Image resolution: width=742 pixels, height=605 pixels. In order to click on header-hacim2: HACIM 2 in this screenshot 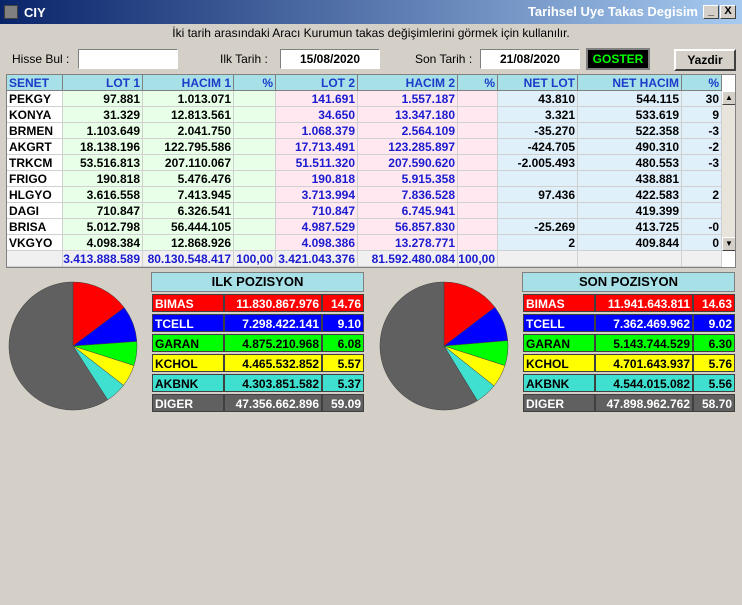, I will do `click(408, 83)`.